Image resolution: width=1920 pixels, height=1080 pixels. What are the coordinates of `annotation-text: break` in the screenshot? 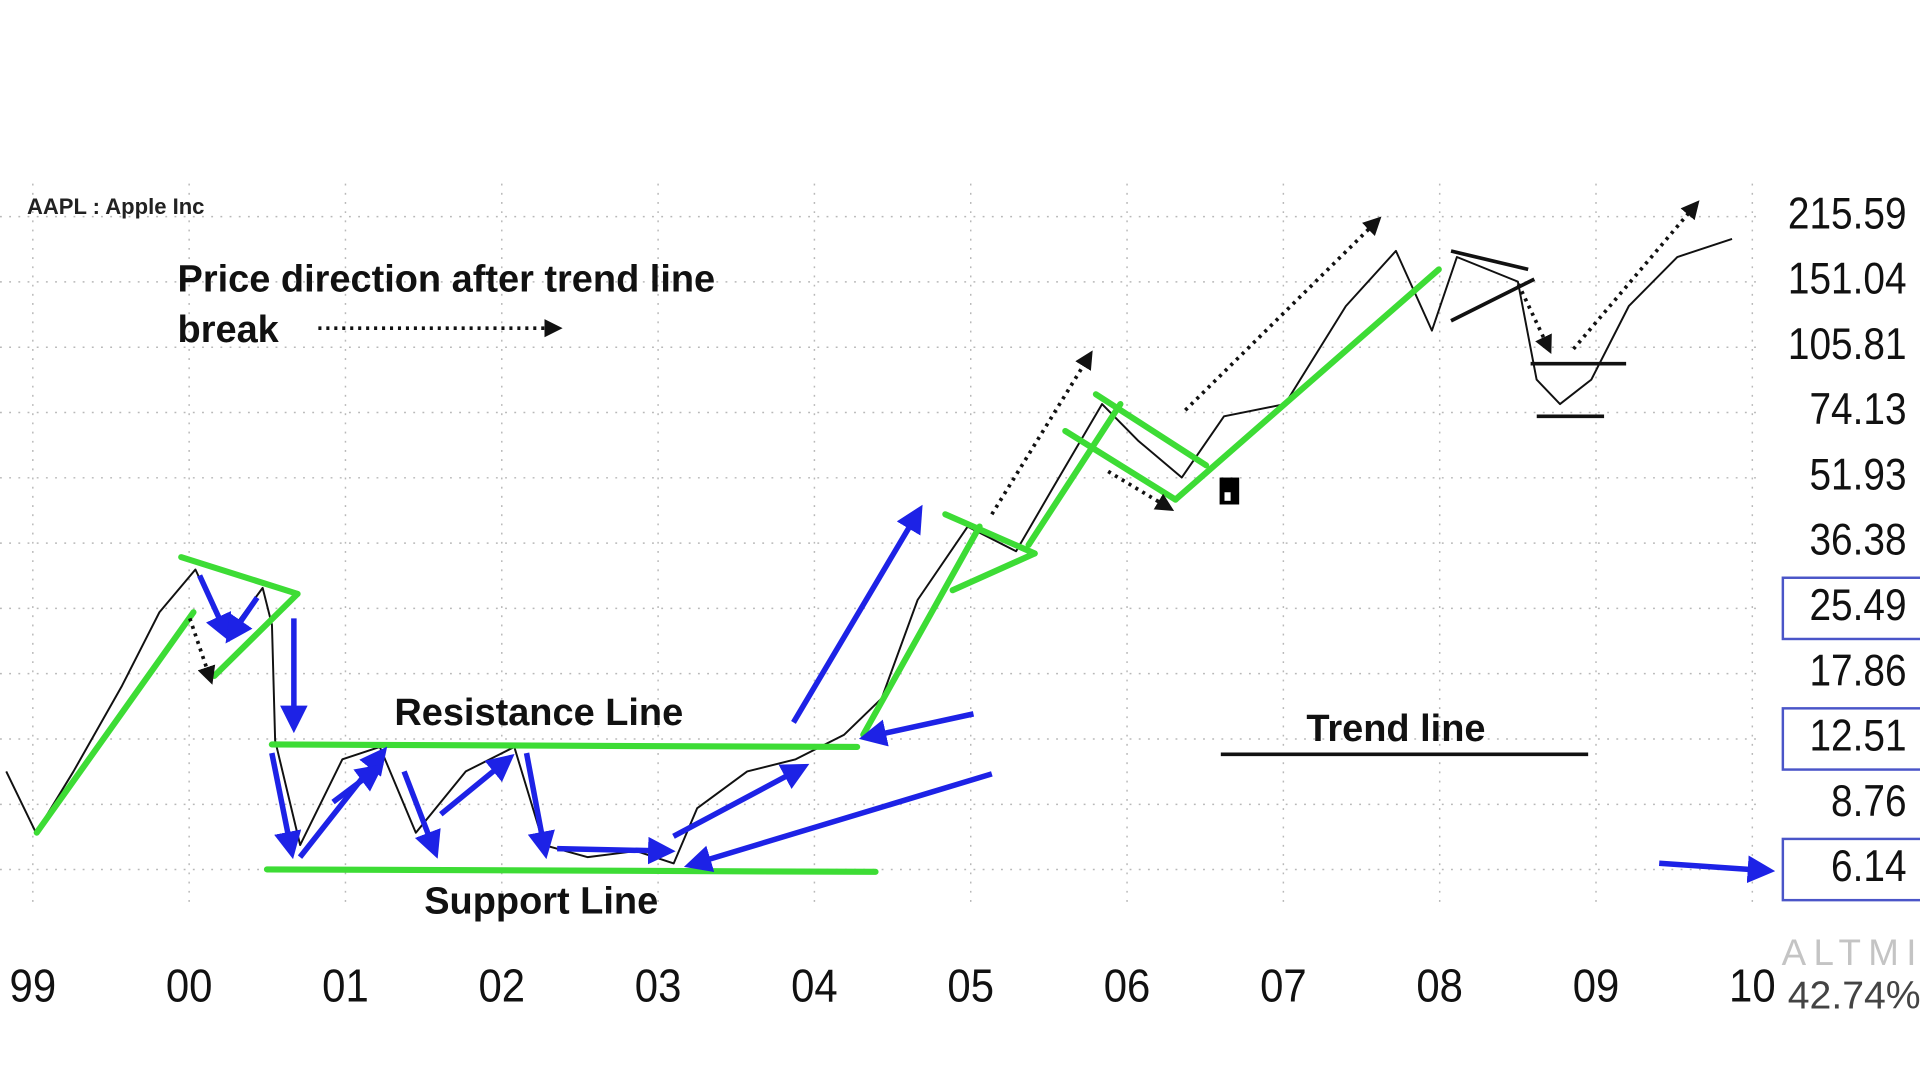 It's located at (229, 330).